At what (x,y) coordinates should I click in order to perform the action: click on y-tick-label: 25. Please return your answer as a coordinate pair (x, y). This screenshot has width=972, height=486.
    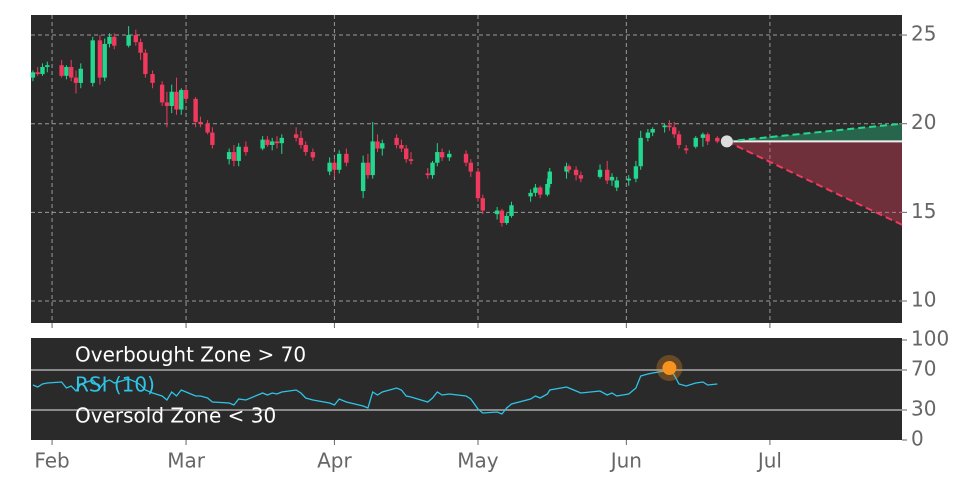
    Looking at the image, I should click on (923, 34).